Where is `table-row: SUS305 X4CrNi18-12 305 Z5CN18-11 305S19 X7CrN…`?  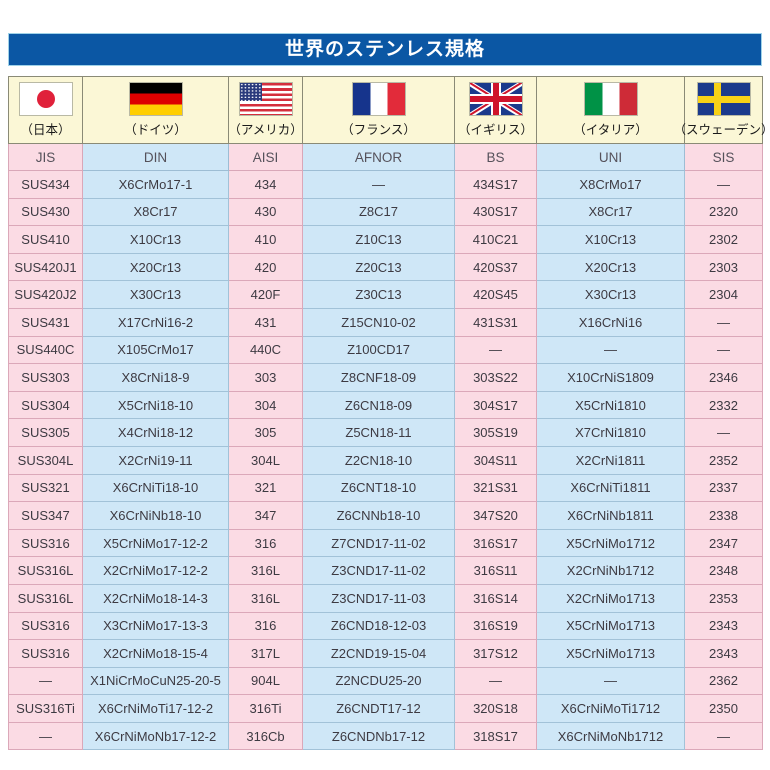 table-row: SUS305 X4CrNi18-12 305 Z5CN18-11 305S19 X7CrN… is located at coordinates (385, 432).